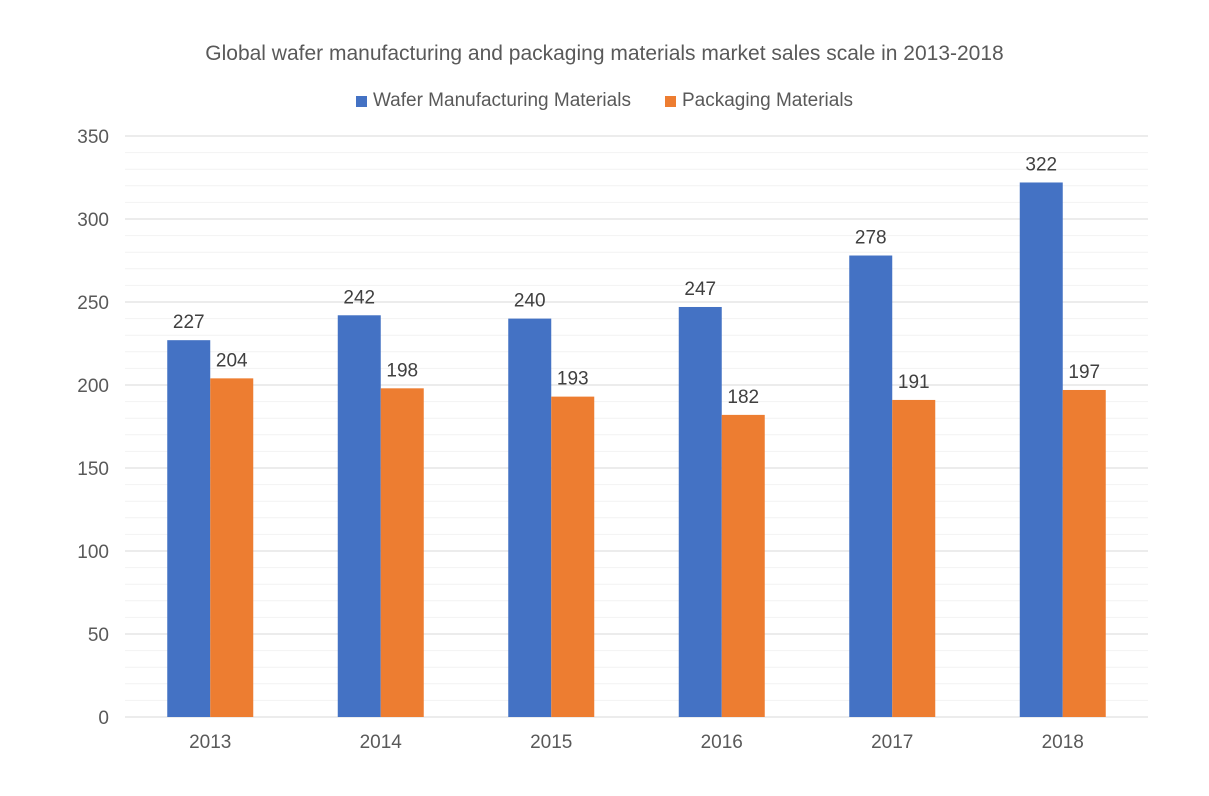 The width and height of the screenshot is (1209, 796). What do you see at coordinates (530, 301) in the screenshot?
I see `data-label: 240` at bounding box center [530, 301].